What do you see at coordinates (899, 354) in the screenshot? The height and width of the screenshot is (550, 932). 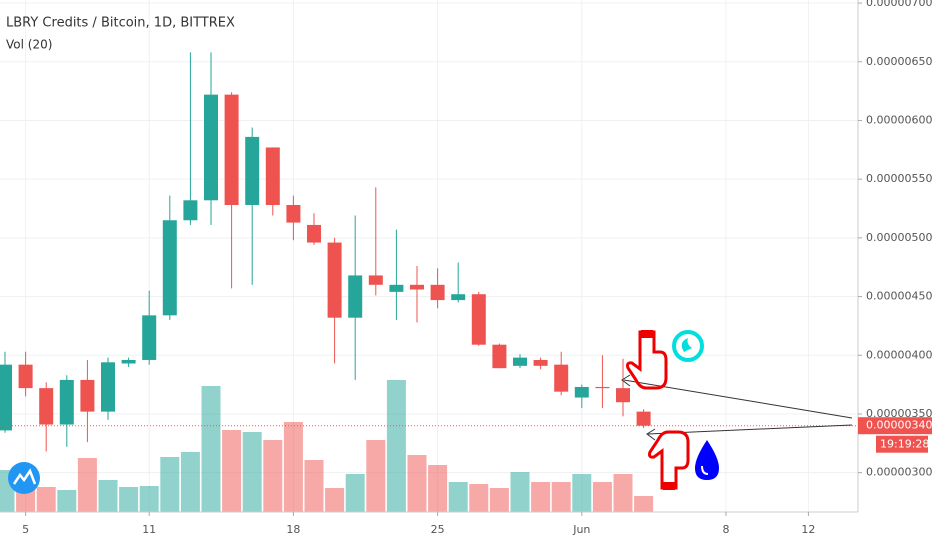 I see `y-tick-label: 0.00000400` at bounding box center [899, 354].